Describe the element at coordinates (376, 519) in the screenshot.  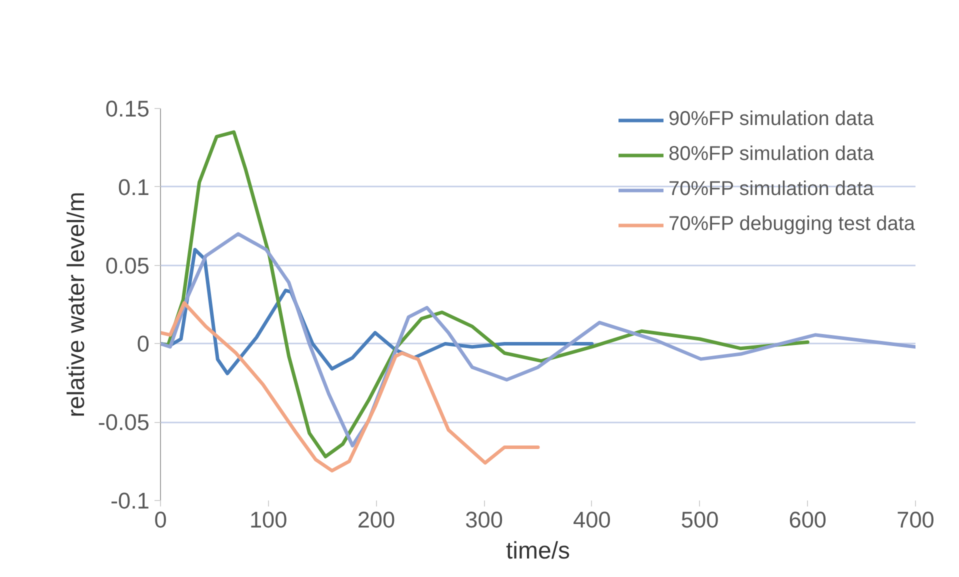
I see `x-tick-label: 200` at that location.